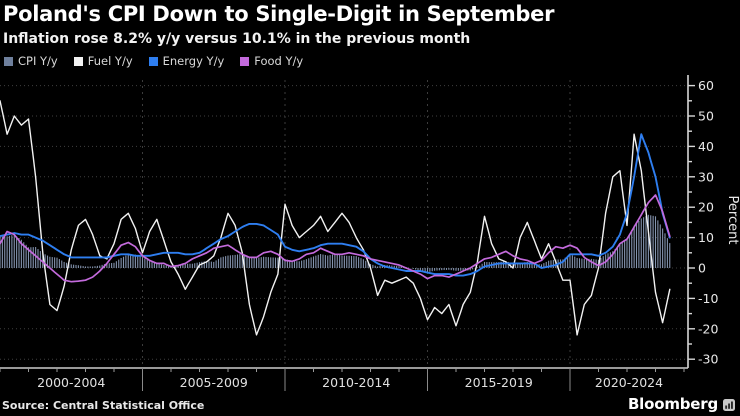 The height and width of the screenshot is (416, 740). I want to click on x-period-label: 2020-2024, so click(629, 382).